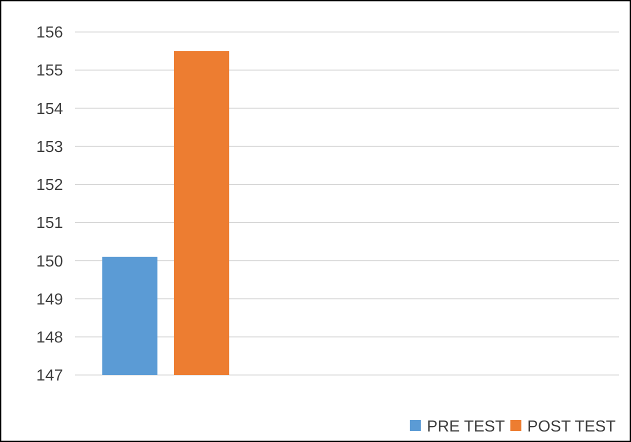 The height and width of the screenshot is (442, 631). I want to click on y-tick-label: 148, so click(50, 337).